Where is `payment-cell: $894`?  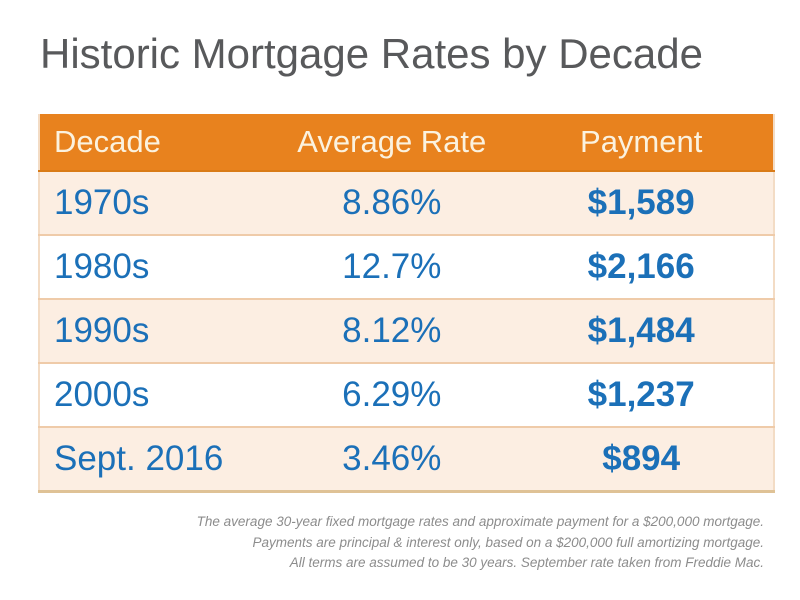 payment-cell: $894 is located at coordinates (641, 459).